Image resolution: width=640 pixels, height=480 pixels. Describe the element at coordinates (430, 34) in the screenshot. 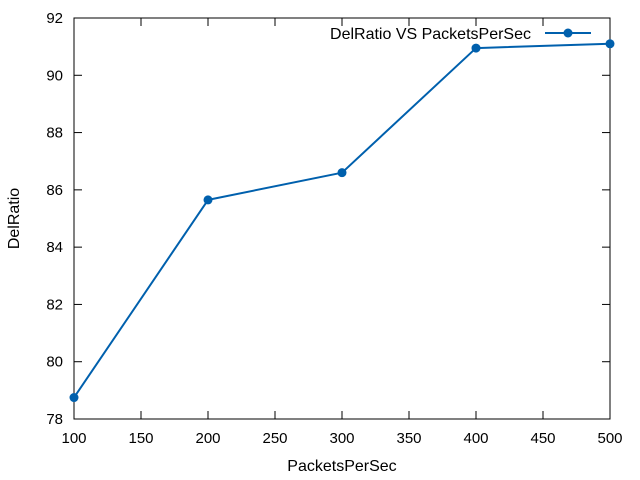

I see `legend-label: DelRatio VS PacketsPerSec` at that location.